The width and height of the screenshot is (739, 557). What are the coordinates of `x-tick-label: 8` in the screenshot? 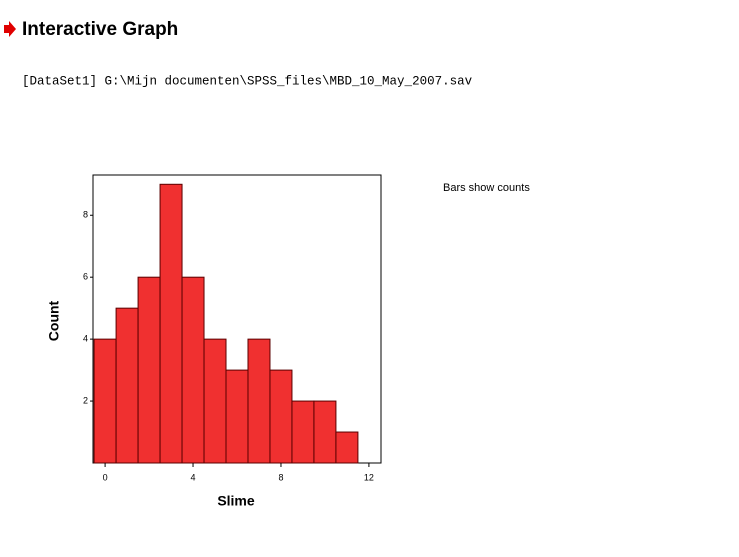 It's located at (280, 477).